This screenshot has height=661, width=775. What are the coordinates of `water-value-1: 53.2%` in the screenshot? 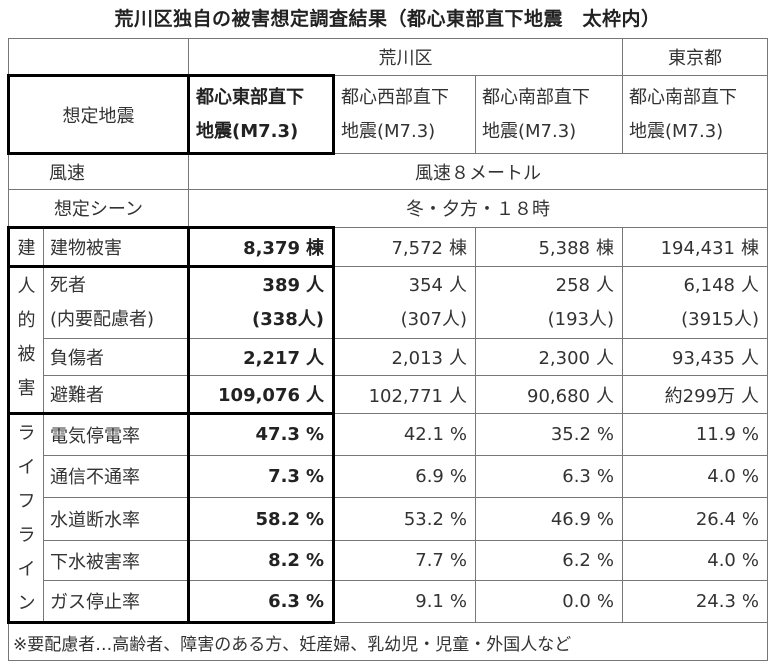 It's located at (404, 519).